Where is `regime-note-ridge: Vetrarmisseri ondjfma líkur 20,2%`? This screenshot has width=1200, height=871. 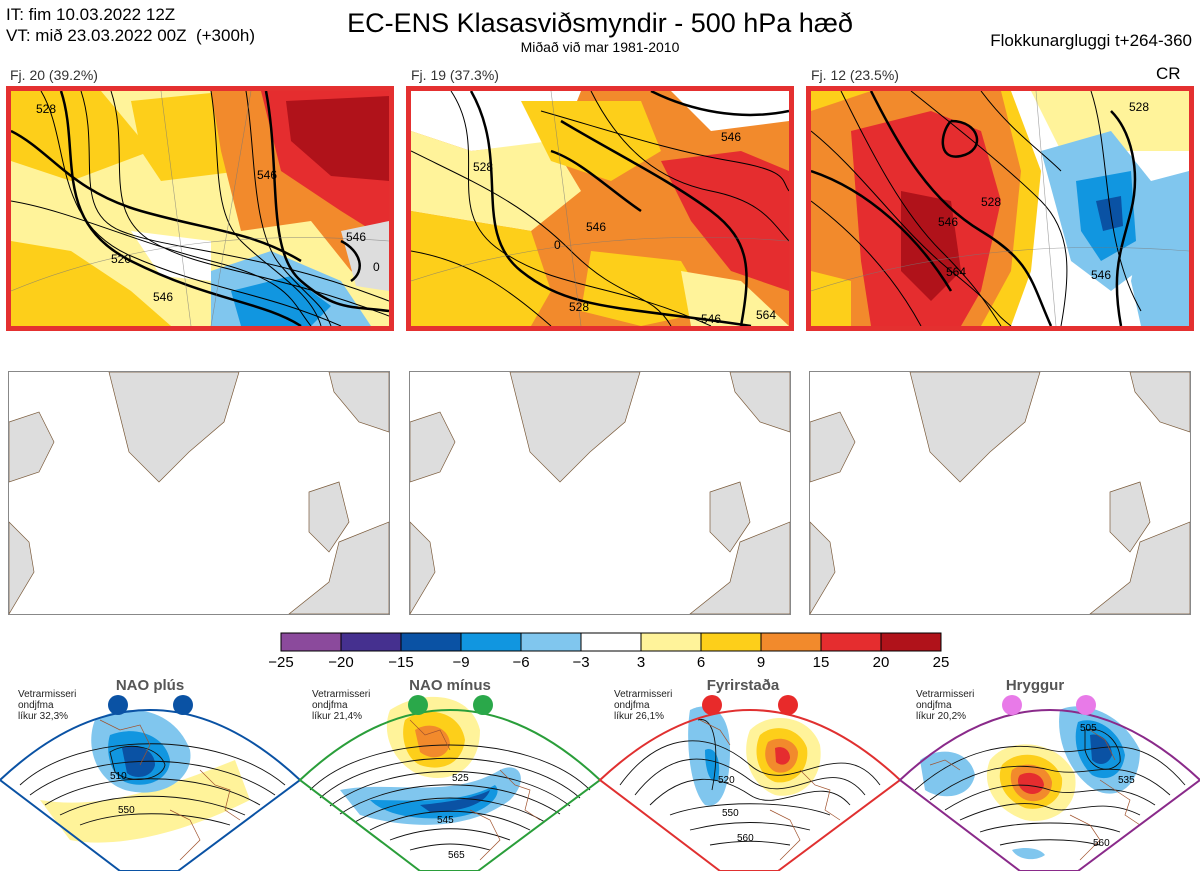 regime-note-ridge: Vetrarmisseri ondjfma líkur 20,2% is located at coordinates (945, 705).